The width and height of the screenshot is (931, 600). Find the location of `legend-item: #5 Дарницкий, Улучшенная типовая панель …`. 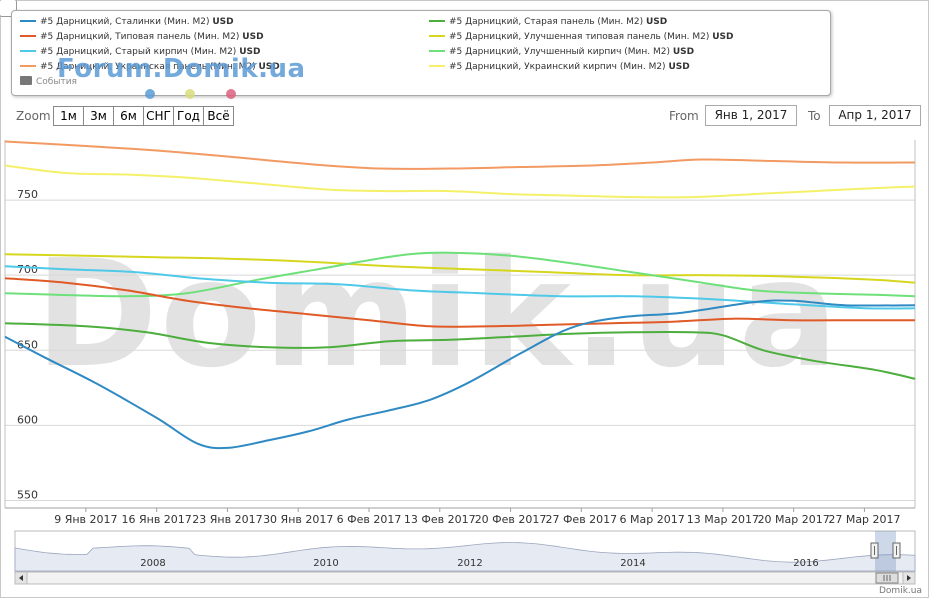

legend-item: #5 Дарницкий, Улучшенная типовая панель … is located at coordinates (581, 37).